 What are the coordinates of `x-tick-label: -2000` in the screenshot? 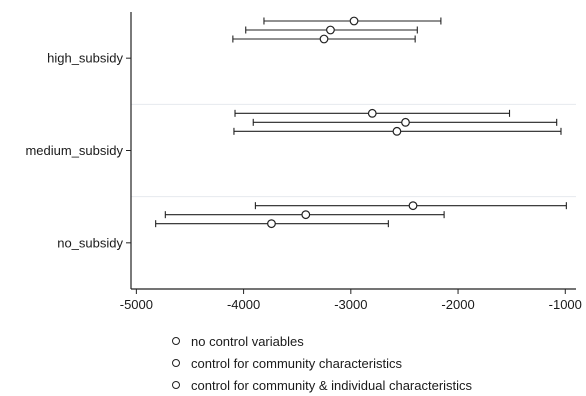 It's located at (457, 304).